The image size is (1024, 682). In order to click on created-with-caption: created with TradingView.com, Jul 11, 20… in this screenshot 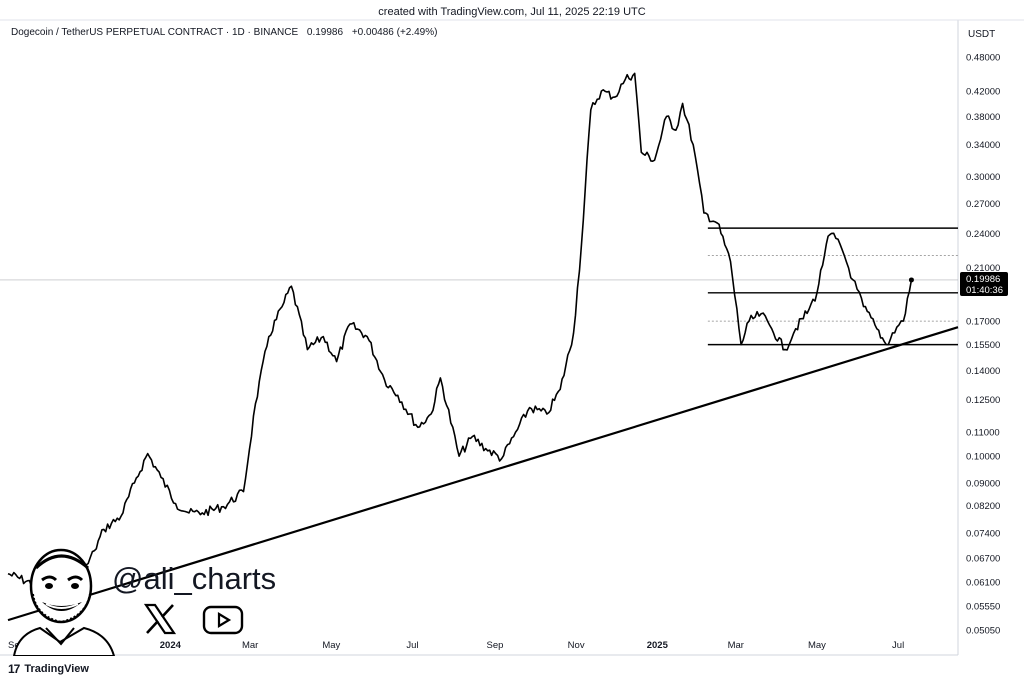, I will do `click(512, 12)`.